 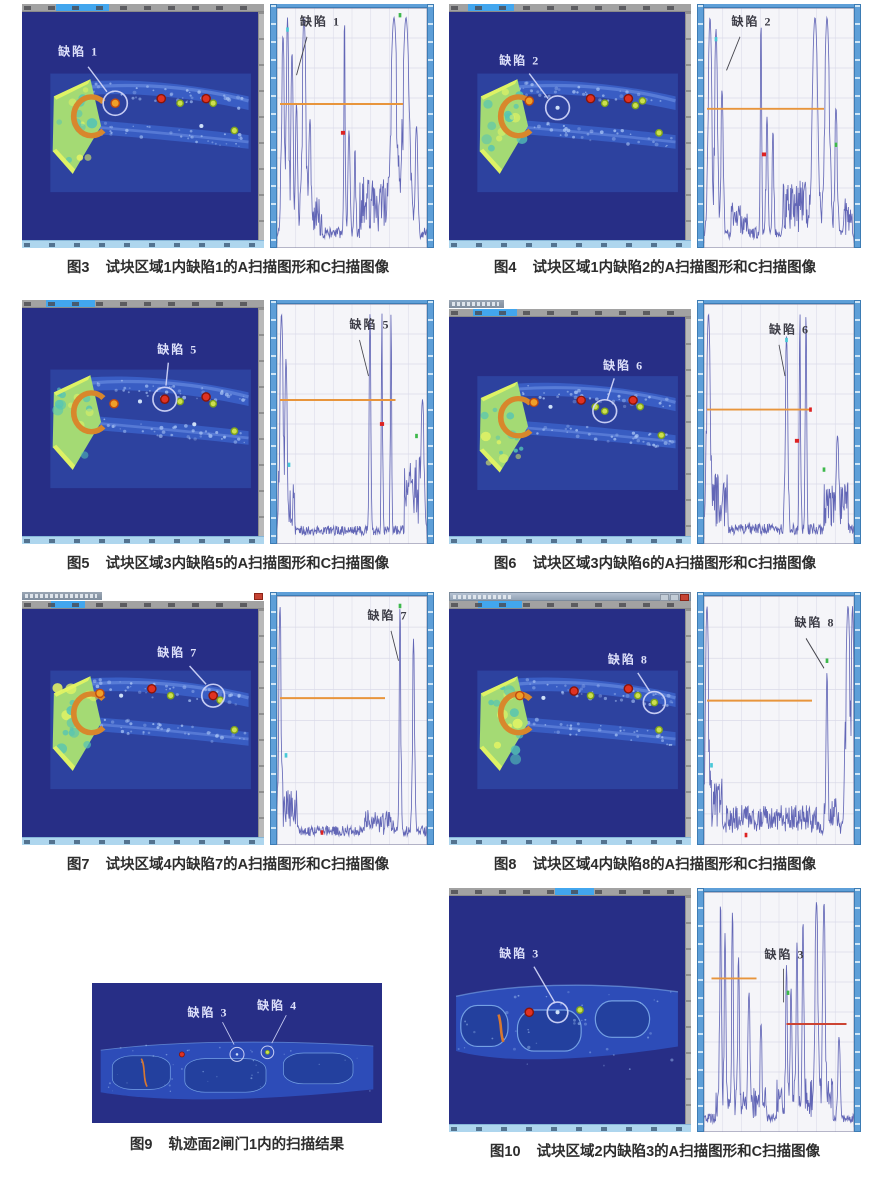 I want to click on caption-number: 图6, so click(x=505, y=564).